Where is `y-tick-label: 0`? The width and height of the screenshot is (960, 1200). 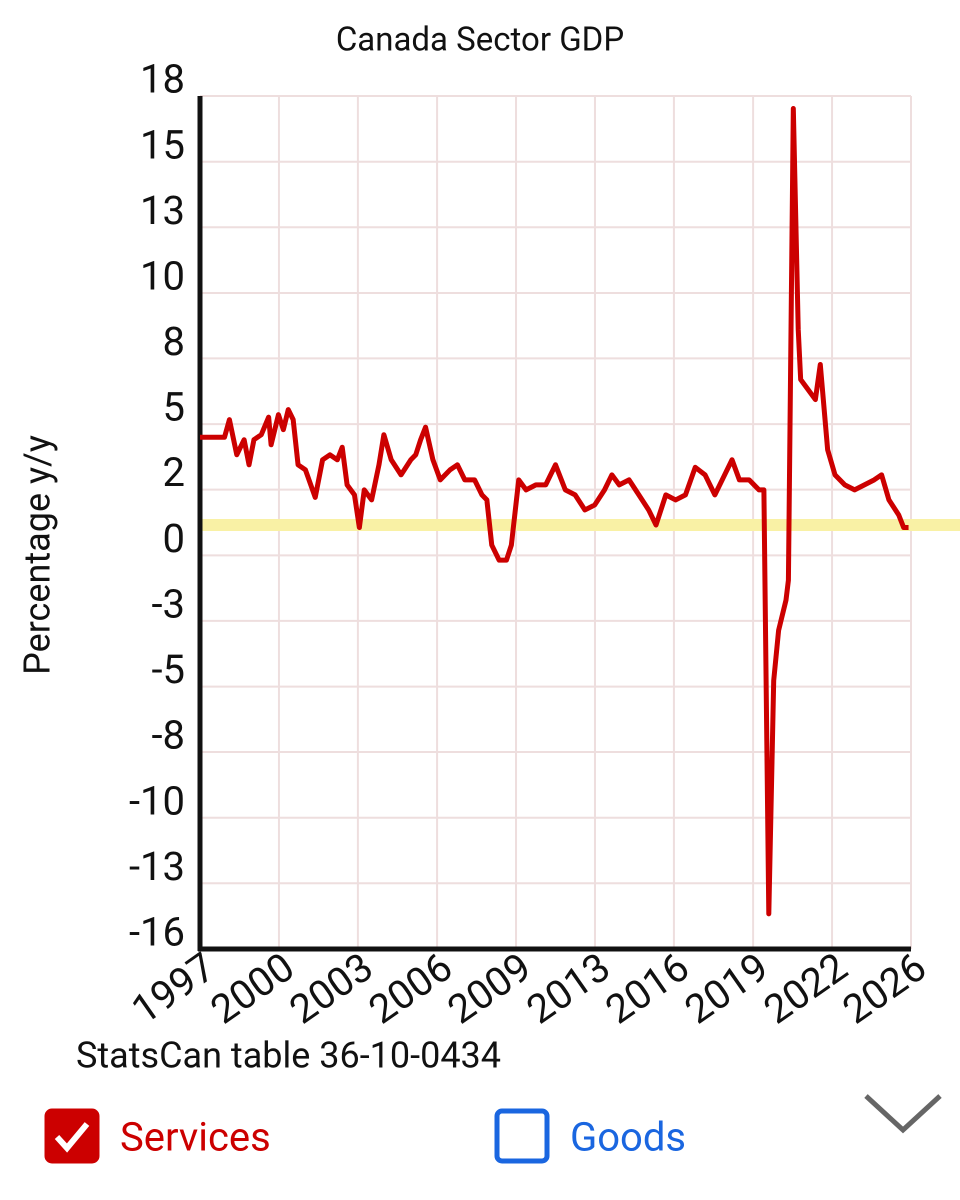 y-tick-label: 0 is located at coordinates (174, 538).